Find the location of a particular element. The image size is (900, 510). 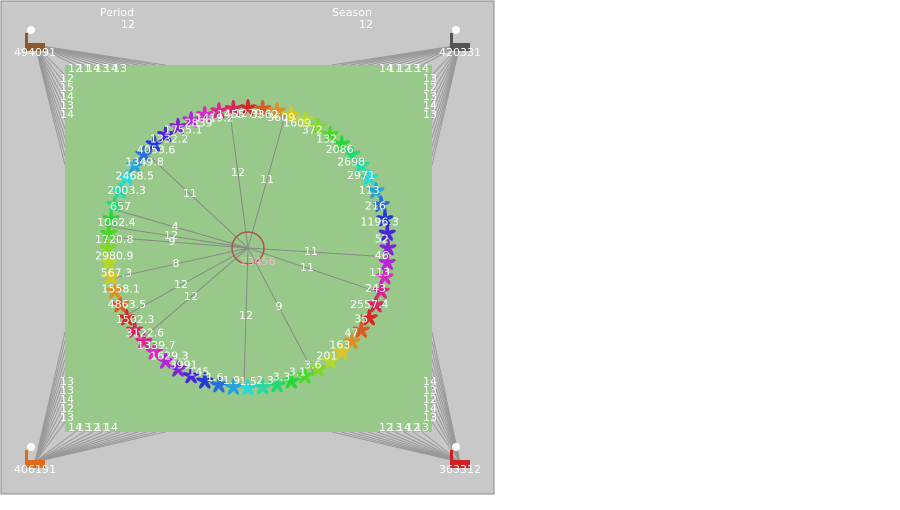

farm-label: 2980.9 is located at coordinates (114, 256).